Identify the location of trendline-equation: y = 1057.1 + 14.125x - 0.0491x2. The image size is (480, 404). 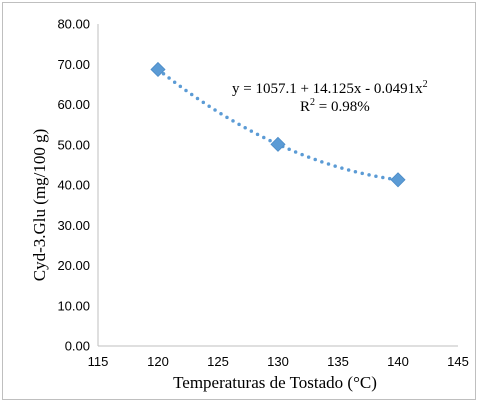
(330, 88).